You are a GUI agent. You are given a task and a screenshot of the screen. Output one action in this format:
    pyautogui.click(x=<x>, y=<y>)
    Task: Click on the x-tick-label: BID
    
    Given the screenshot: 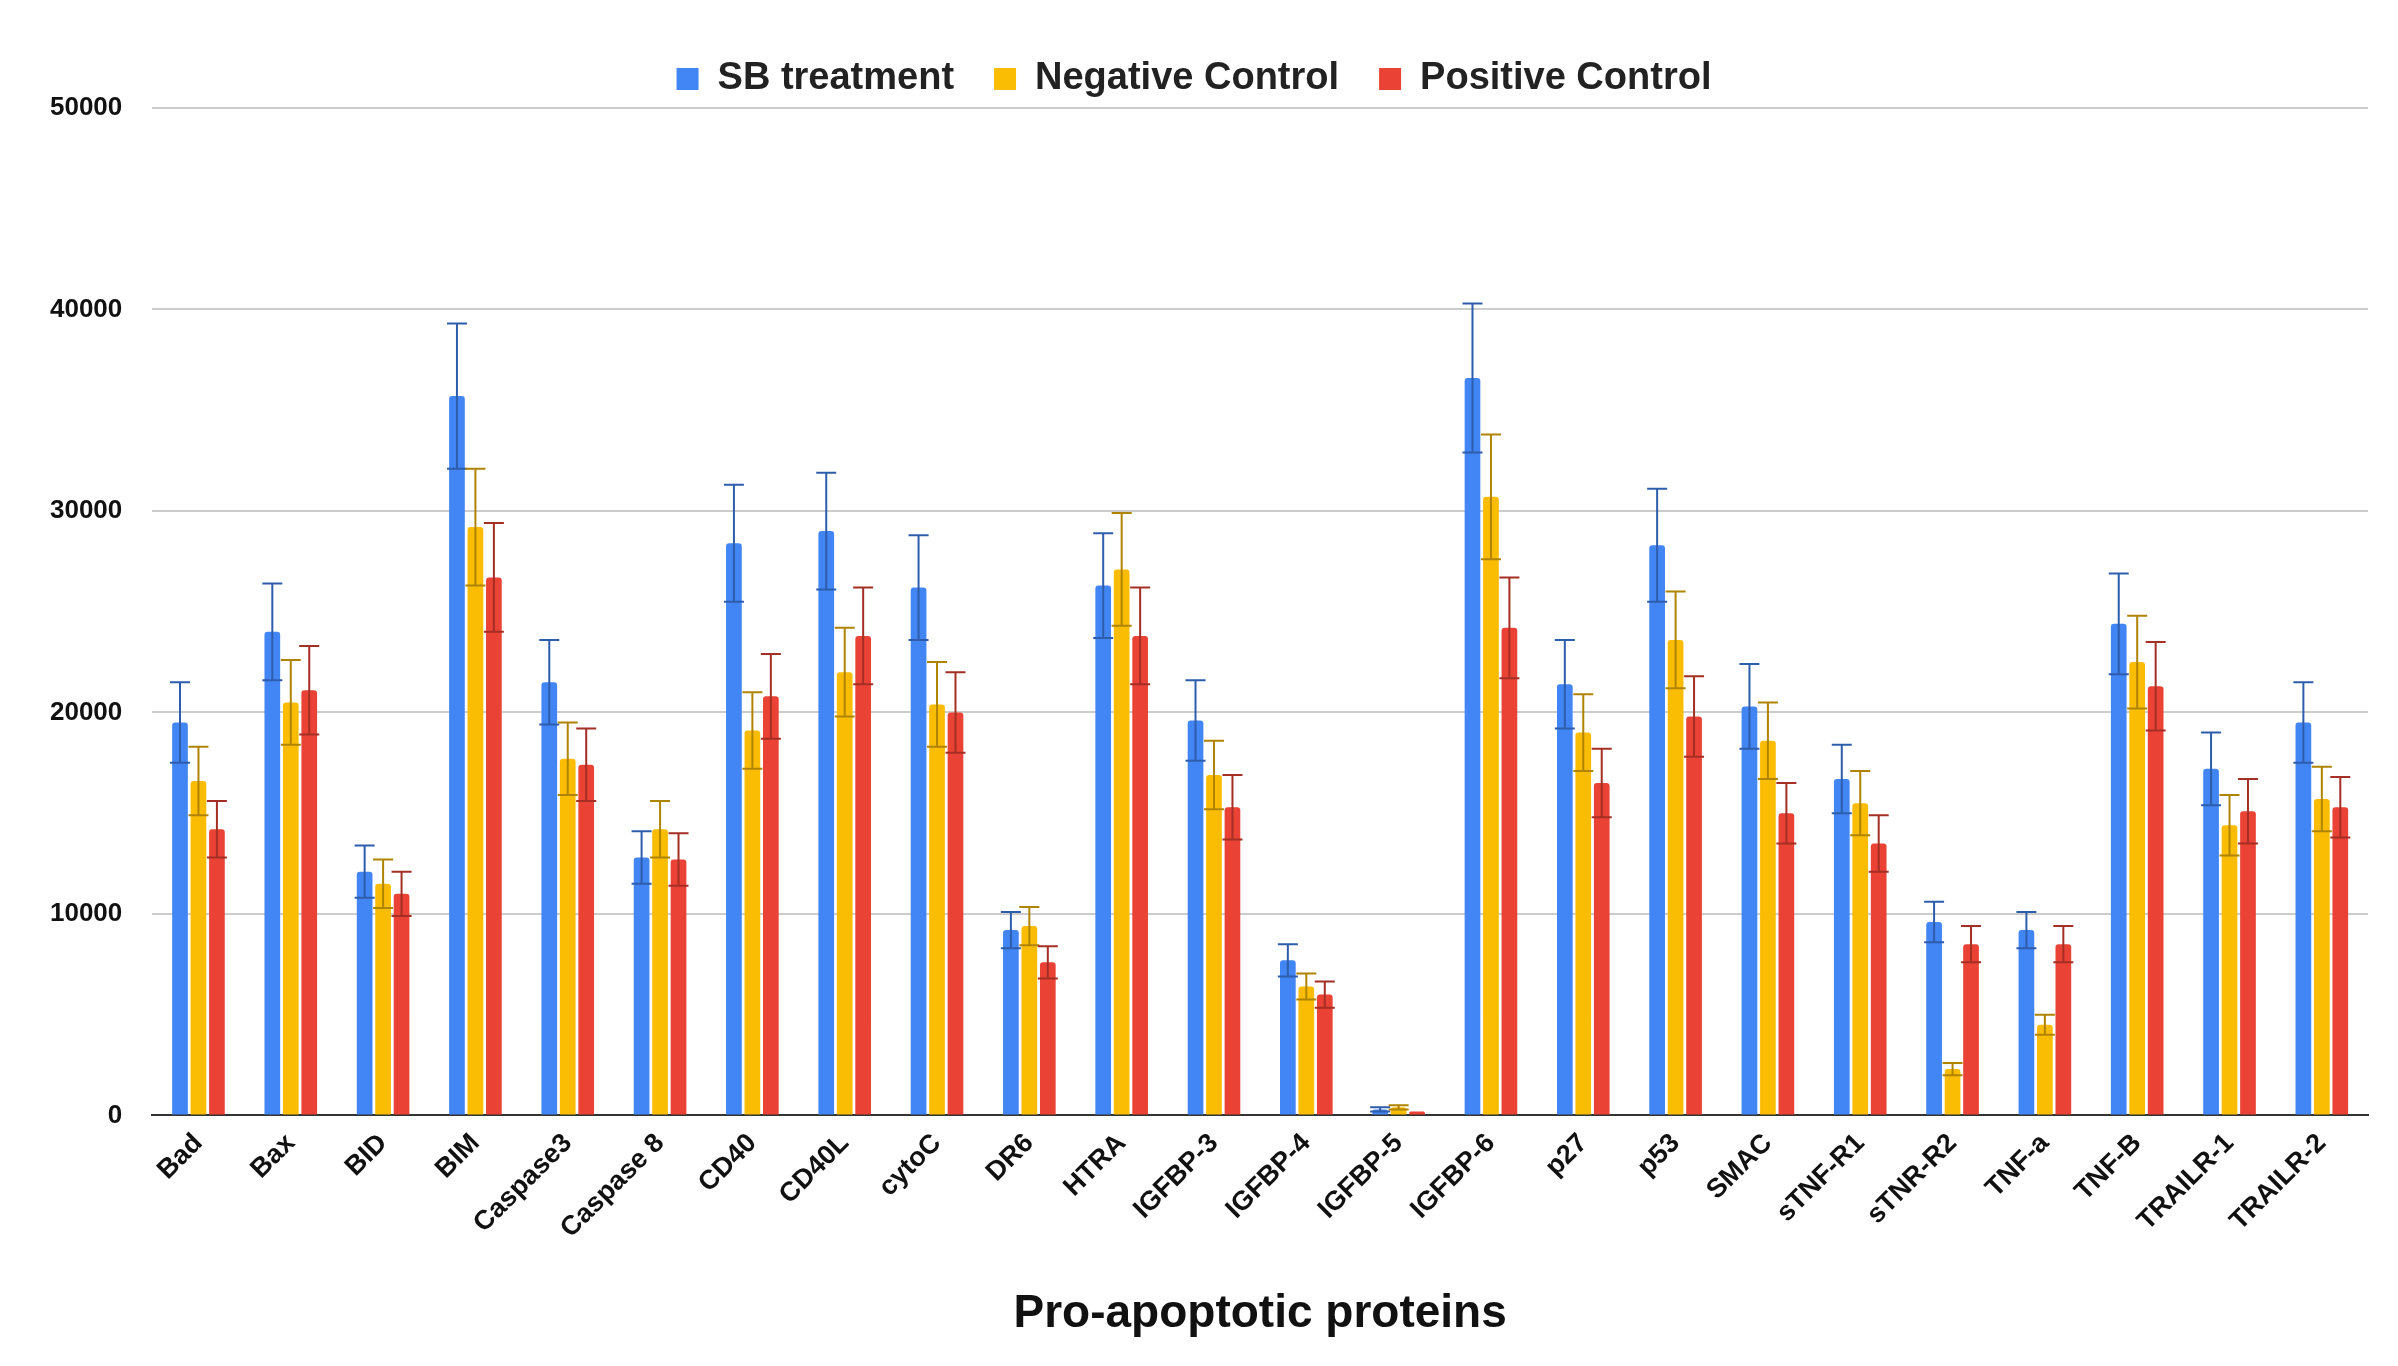 What is the action you would take?
    pyautogui.click(x=365, y=1154)
    